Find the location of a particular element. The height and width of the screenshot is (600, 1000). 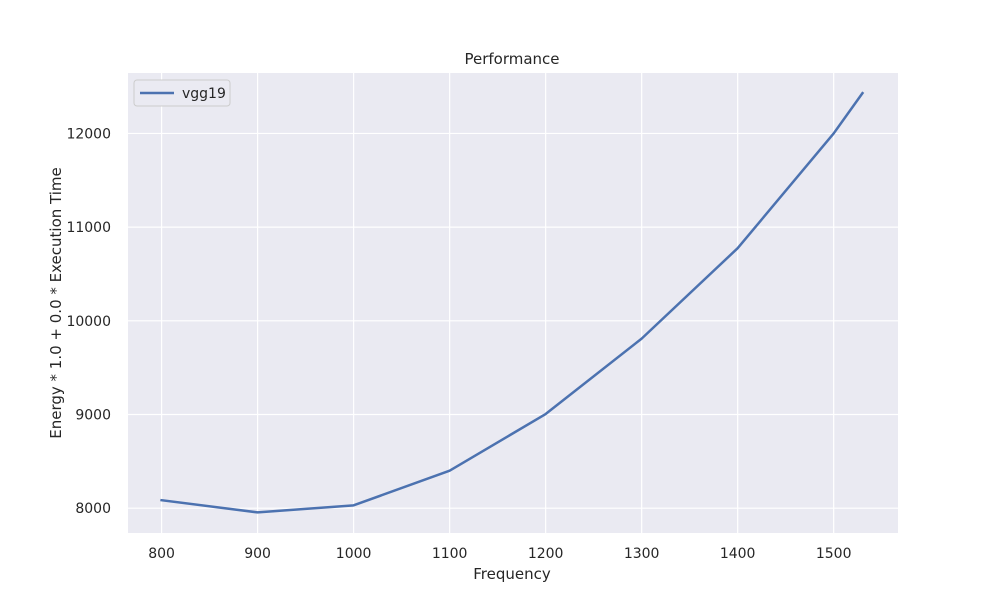

y-tick-label: 10000 is located at coordinates (88, 322).